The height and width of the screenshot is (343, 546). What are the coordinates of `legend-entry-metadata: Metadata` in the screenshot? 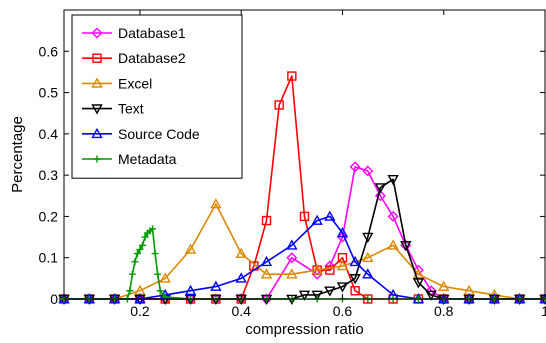 It's located at (129, 159).